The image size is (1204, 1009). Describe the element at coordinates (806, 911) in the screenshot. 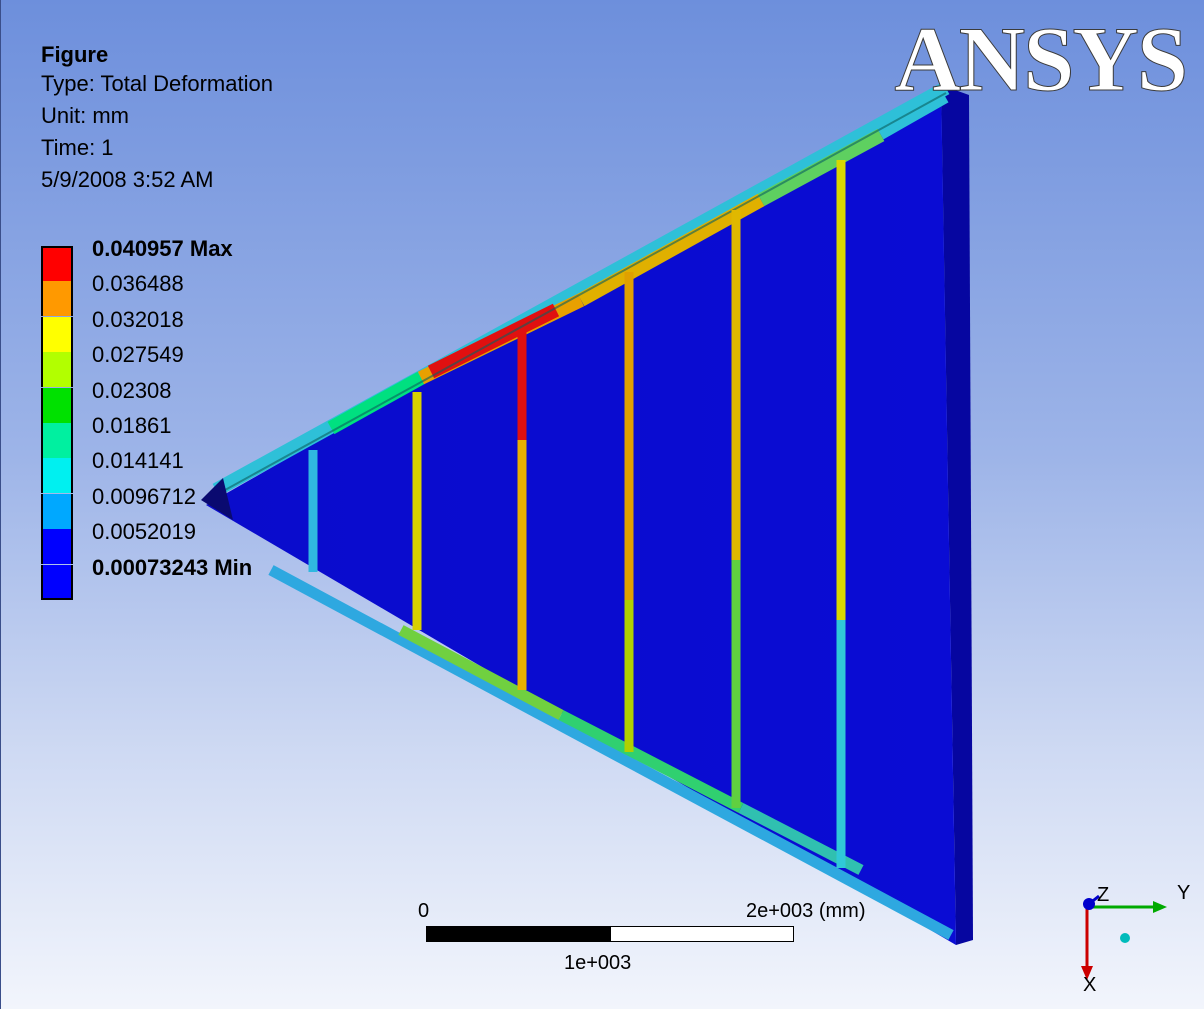

I see `scale-end-label: 2e+003 (mm)` at that location.